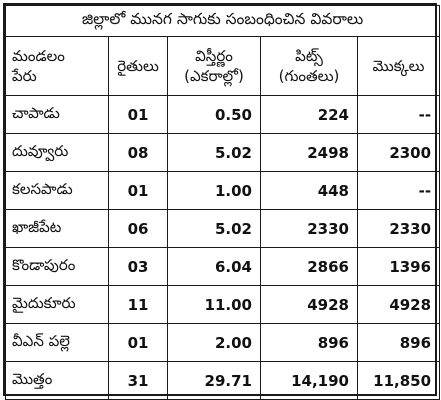 The image size is (441, 400). Describe the element at coordinates (214, 66) in the screenshot. I see `col-header-area: విస్తీర్ణం (ఎకరాల్లో)` at that location.